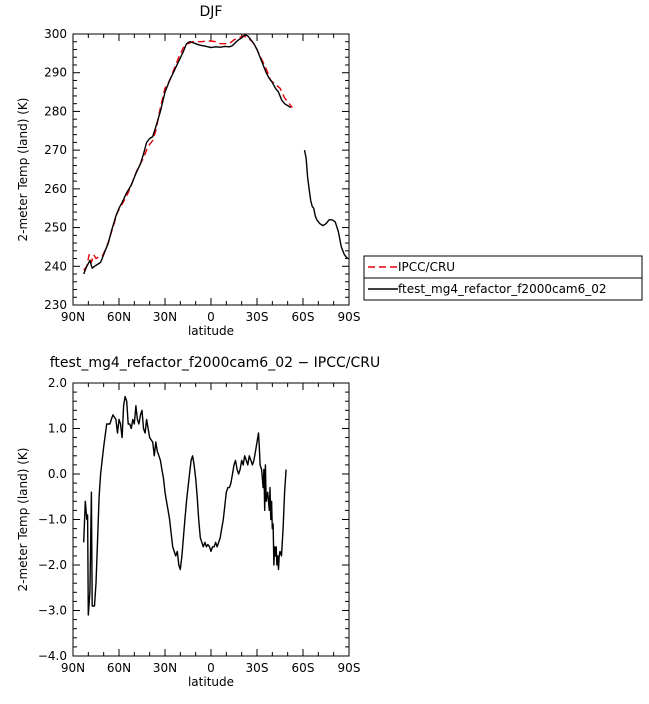 This screenshot has height=704, width=649. What do you see at coordinates (55, 111) in the screenshot?
I see `y-tick-label: 280` at bounding box center [55, 111].